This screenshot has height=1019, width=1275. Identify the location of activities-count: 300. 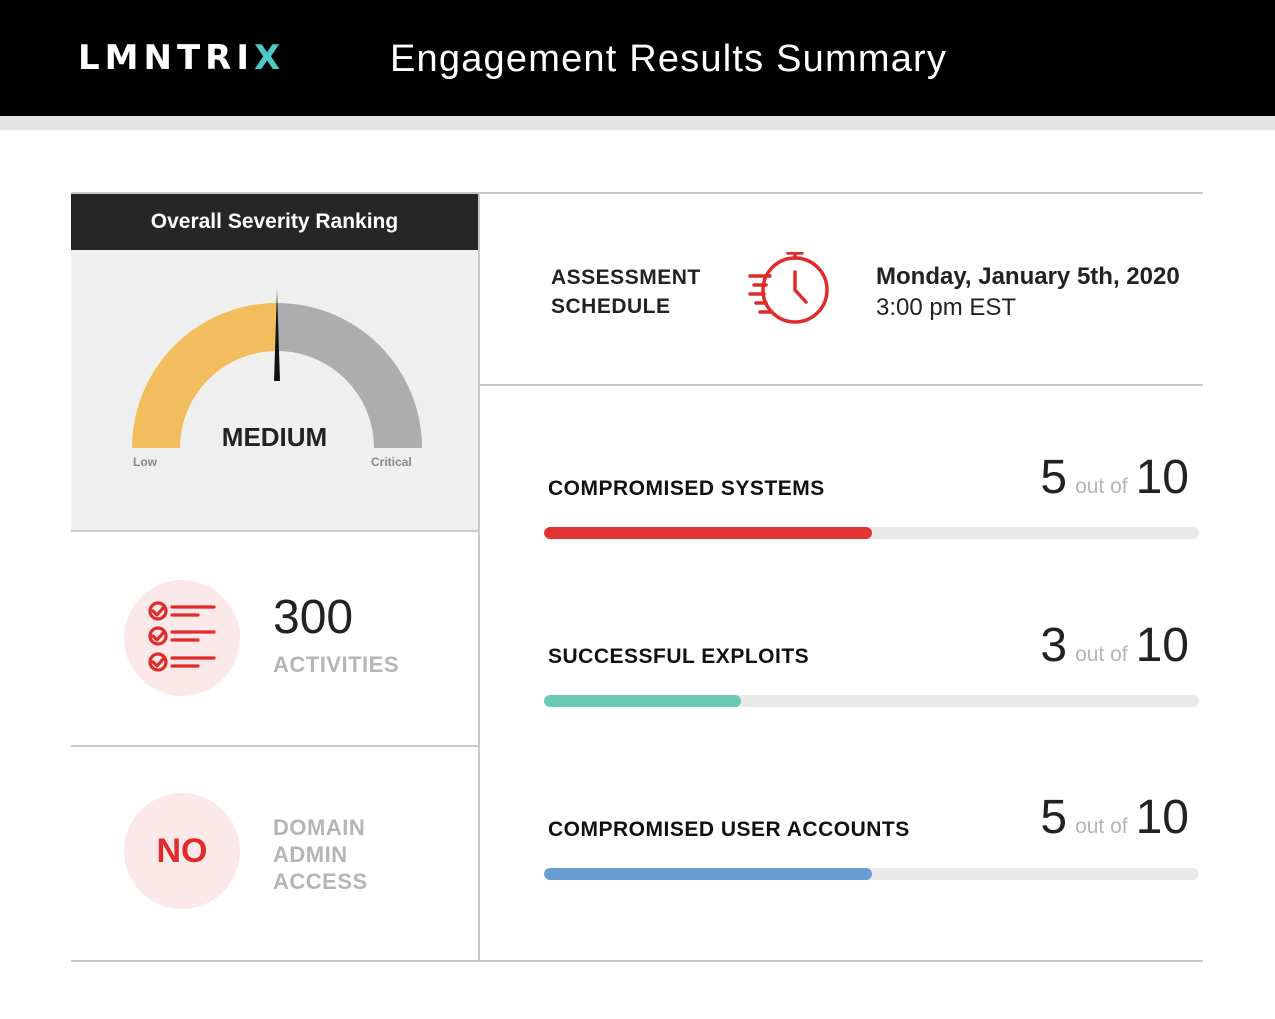
(313, 617).